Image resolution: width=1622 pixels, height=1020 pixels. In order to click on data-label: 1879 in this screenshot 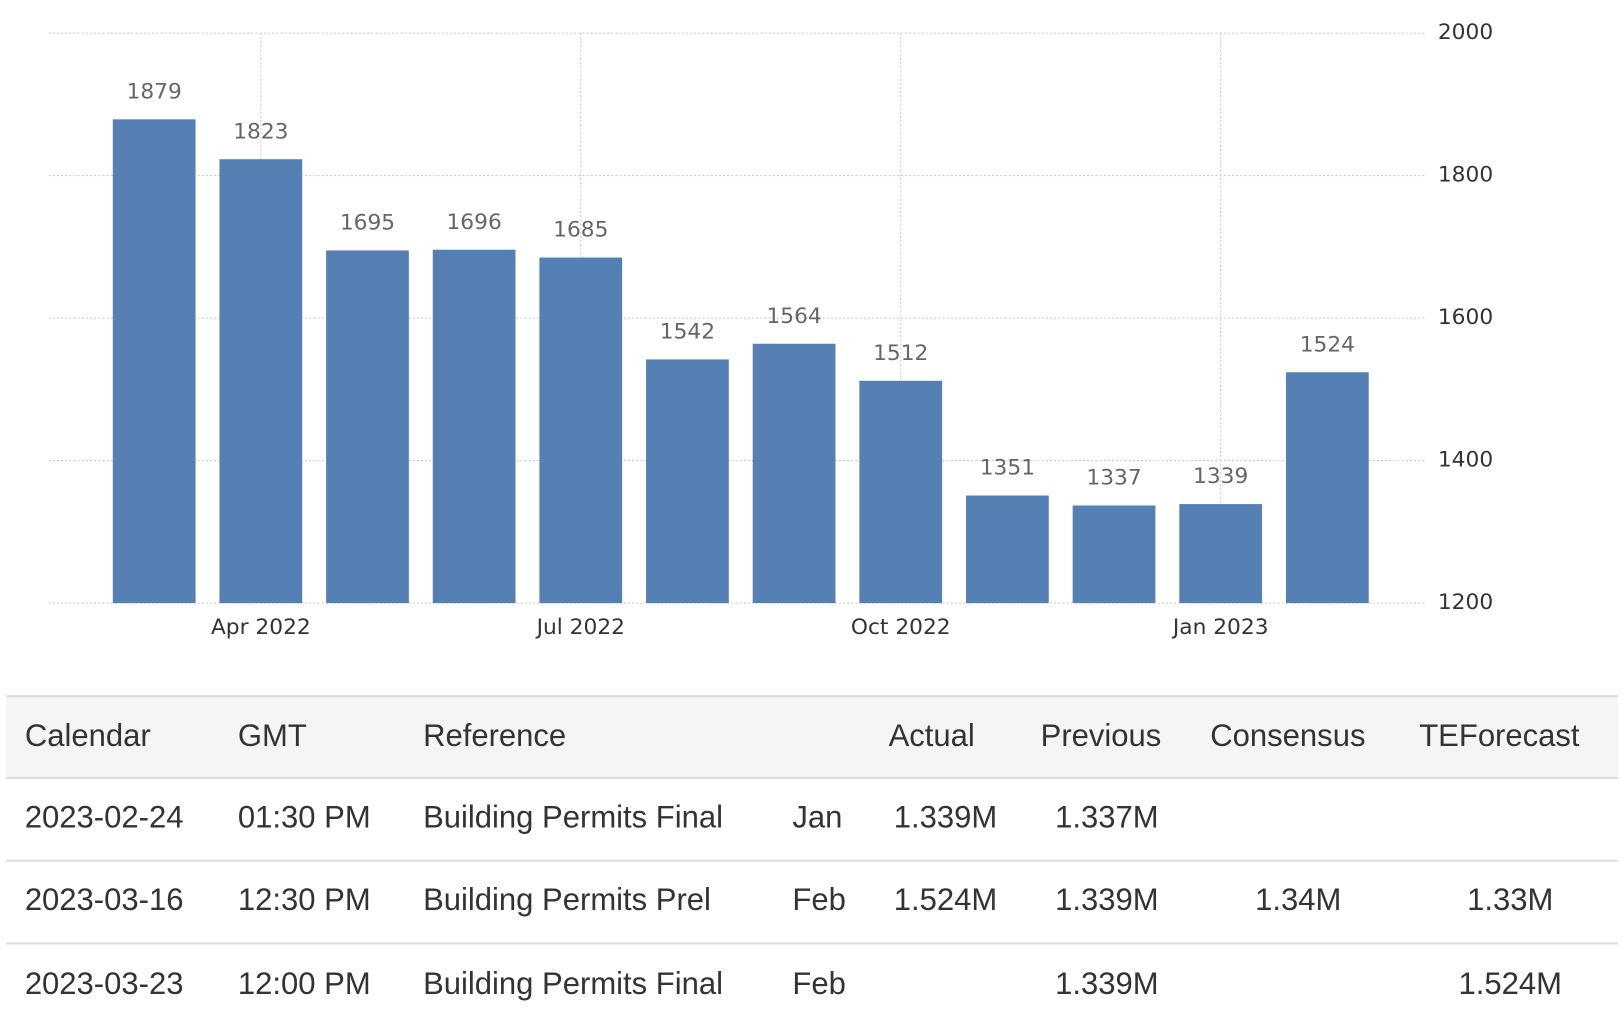, I will do `click(154, 91)`.